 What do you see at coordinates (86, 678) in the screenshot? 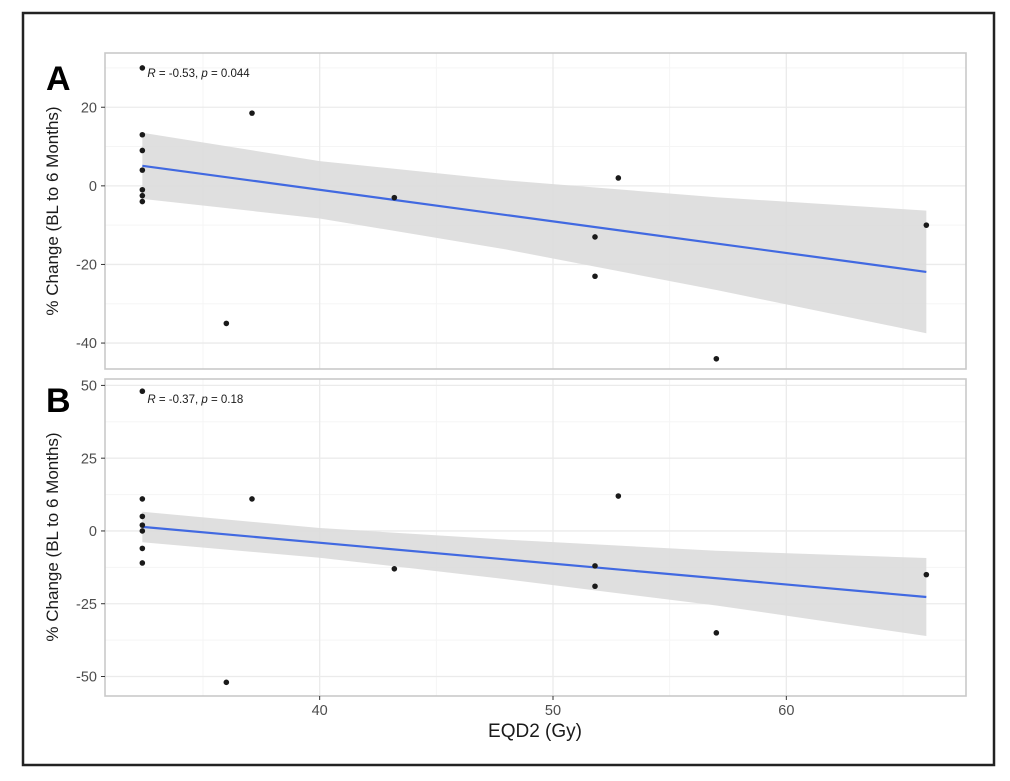
I see `y-tick-label: -50` at bounding box center [86, 678].